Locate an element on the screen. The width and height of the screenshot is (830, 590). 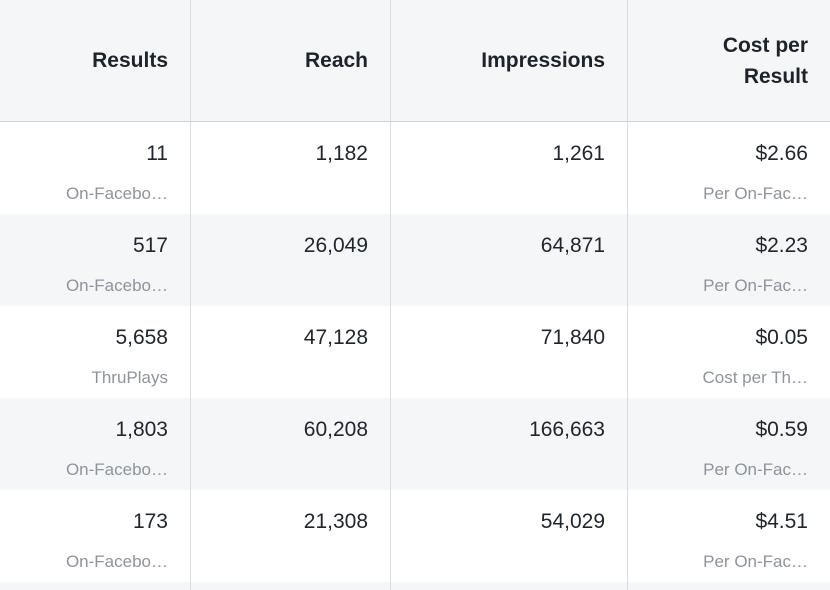
results-cell: 5,658 ThruPlays is located at coordinates (95, 352).